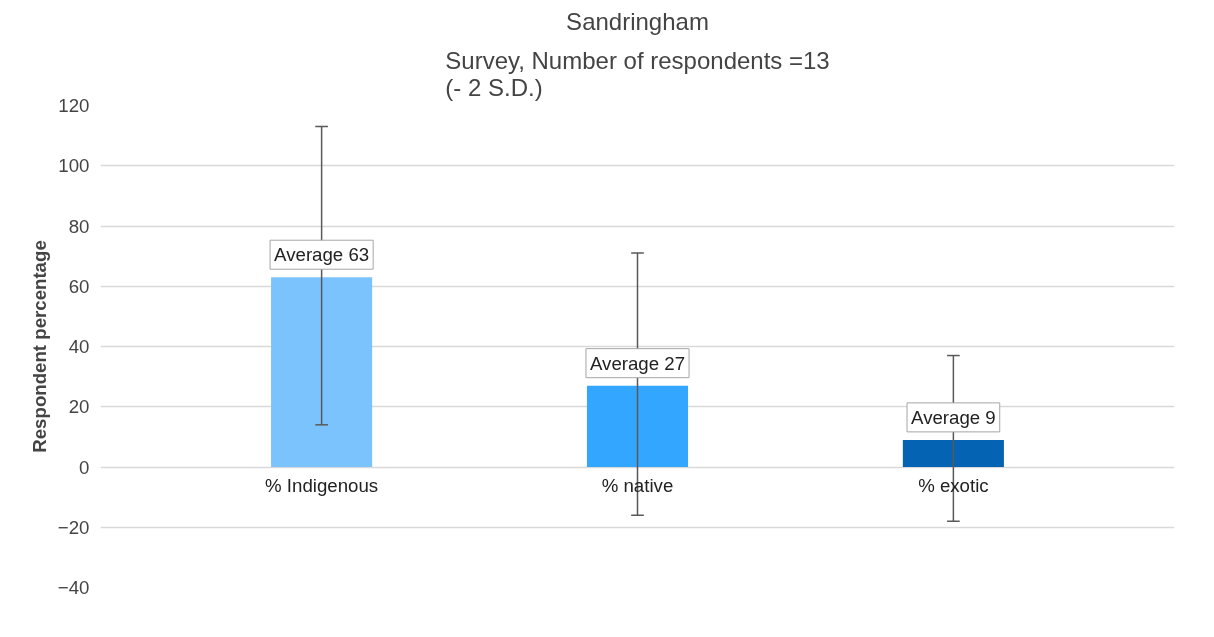  What do you see at coordinates (79, 407) in the screenshot?
I see `y-tick-label: 20` at bounding box center [79, 407].